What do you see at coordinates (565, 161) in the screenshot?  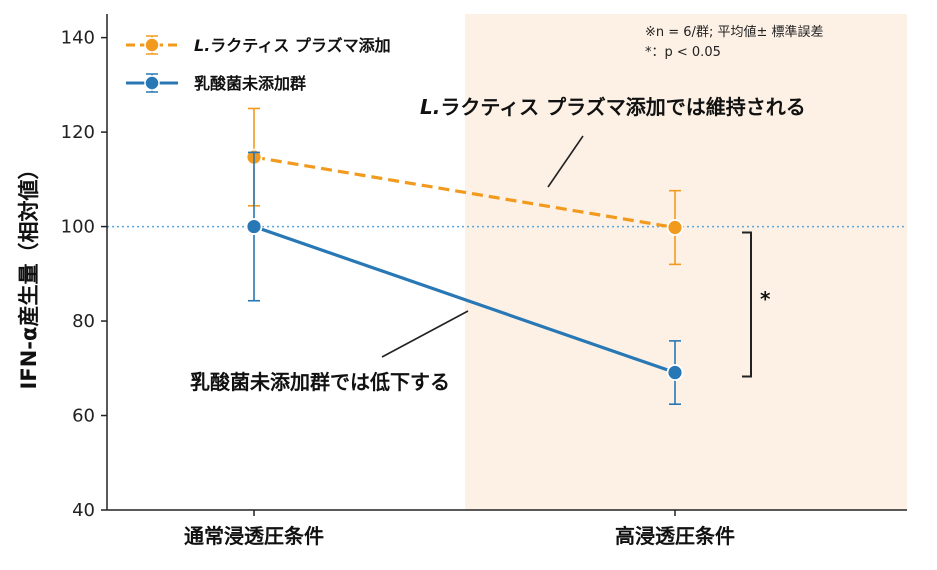 I see `annotation-leader-upper` at bounding box center [565, 161].